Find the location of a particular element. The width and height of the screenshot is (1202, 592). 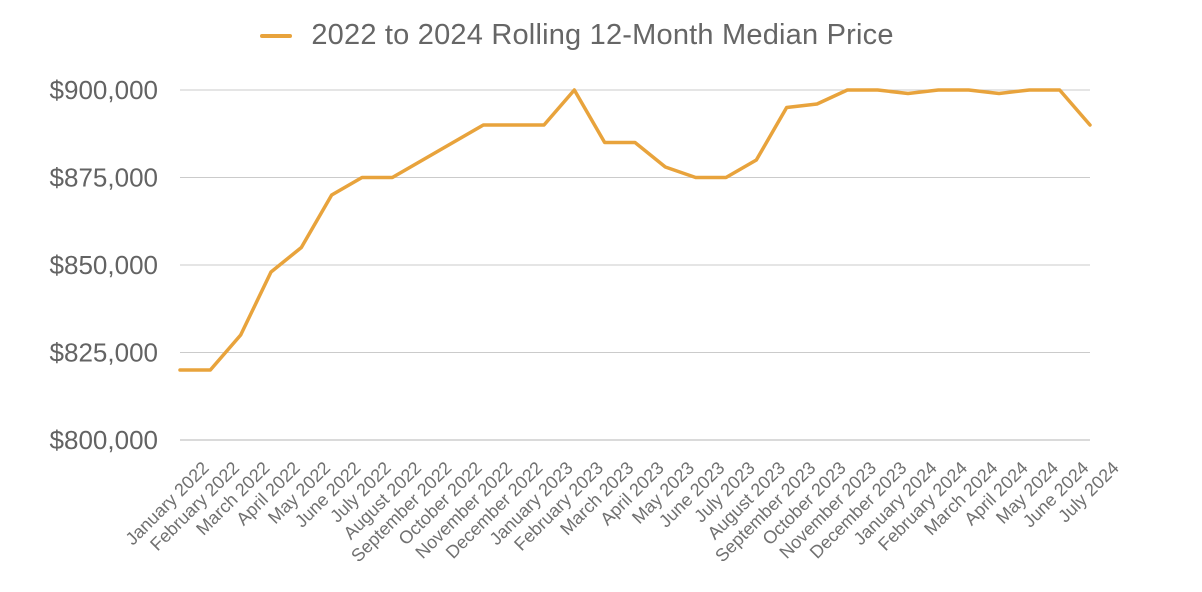

y-axis-tick-label: $875,000 is located at coordinates (104, 178).